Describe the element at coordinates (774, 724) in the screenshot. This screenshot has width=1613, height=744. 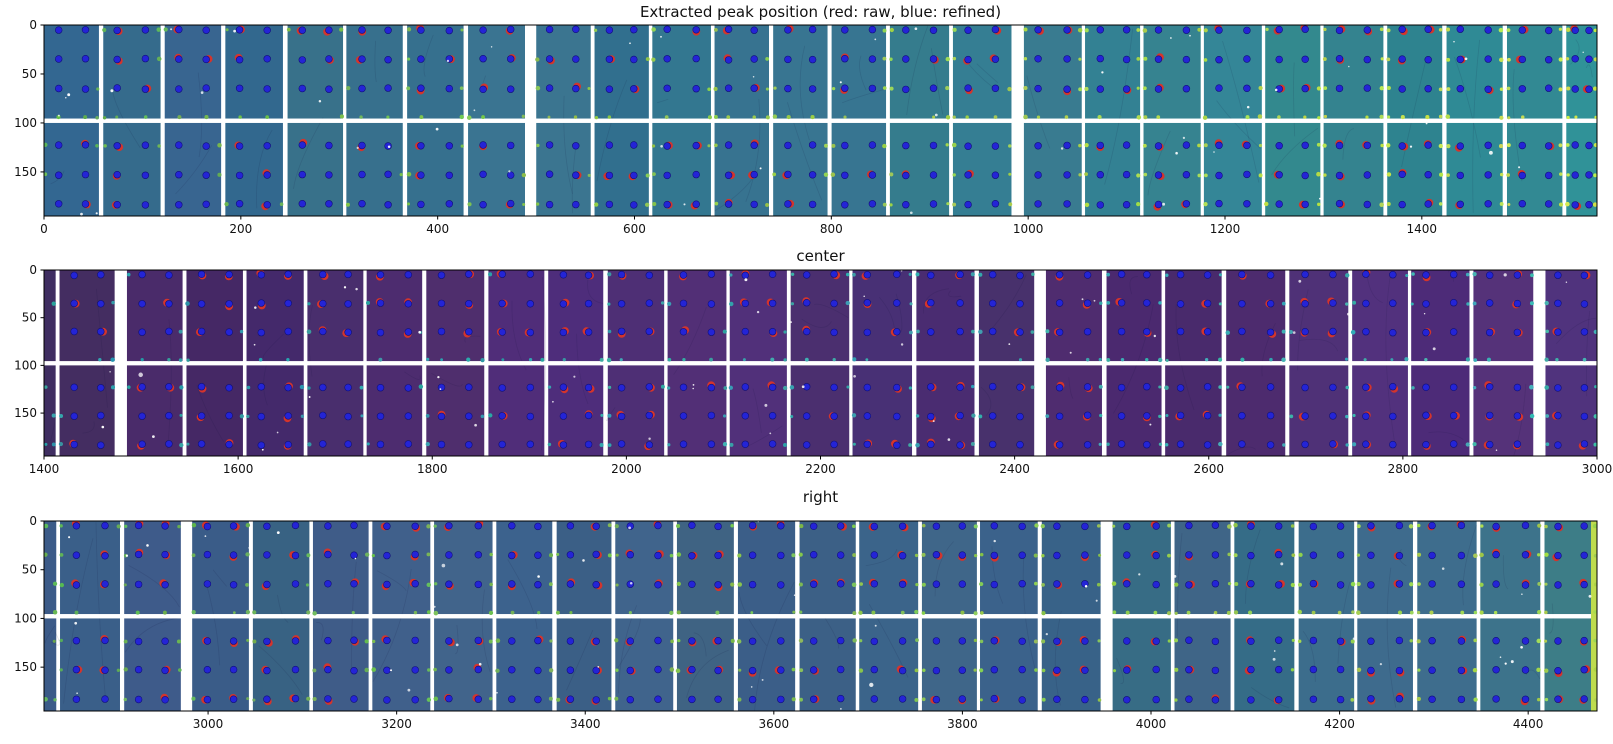
I see `svg-text: 3600` at that location.